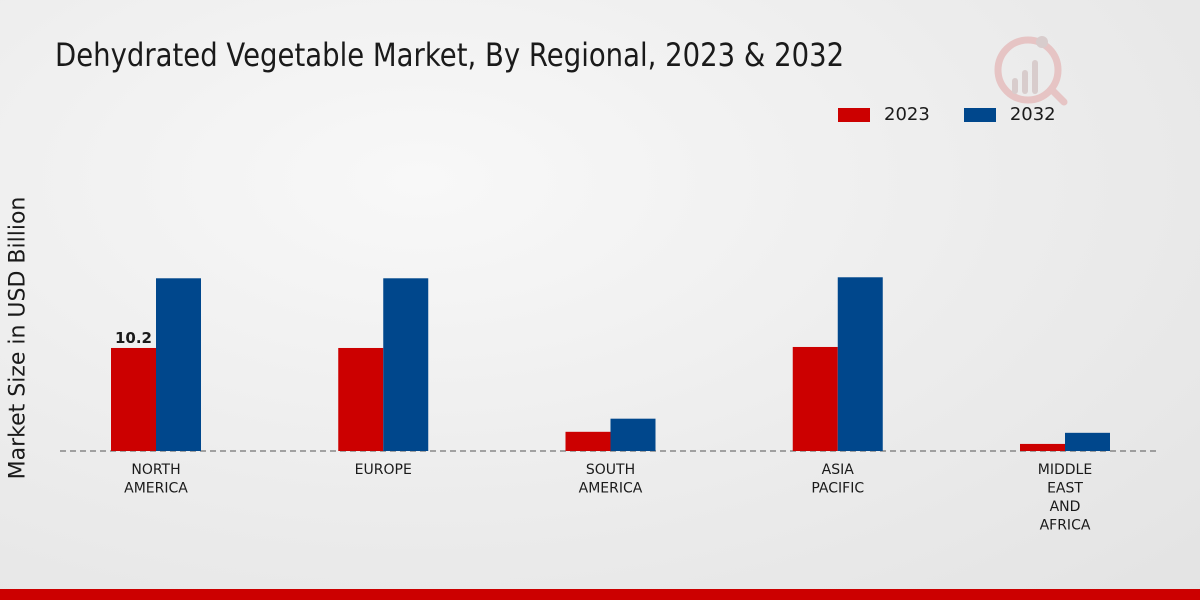  What do you see at coordinates (133, 399) in the screenshot?
I see `bar-2023-north-america` at bounding box center [133, 399].